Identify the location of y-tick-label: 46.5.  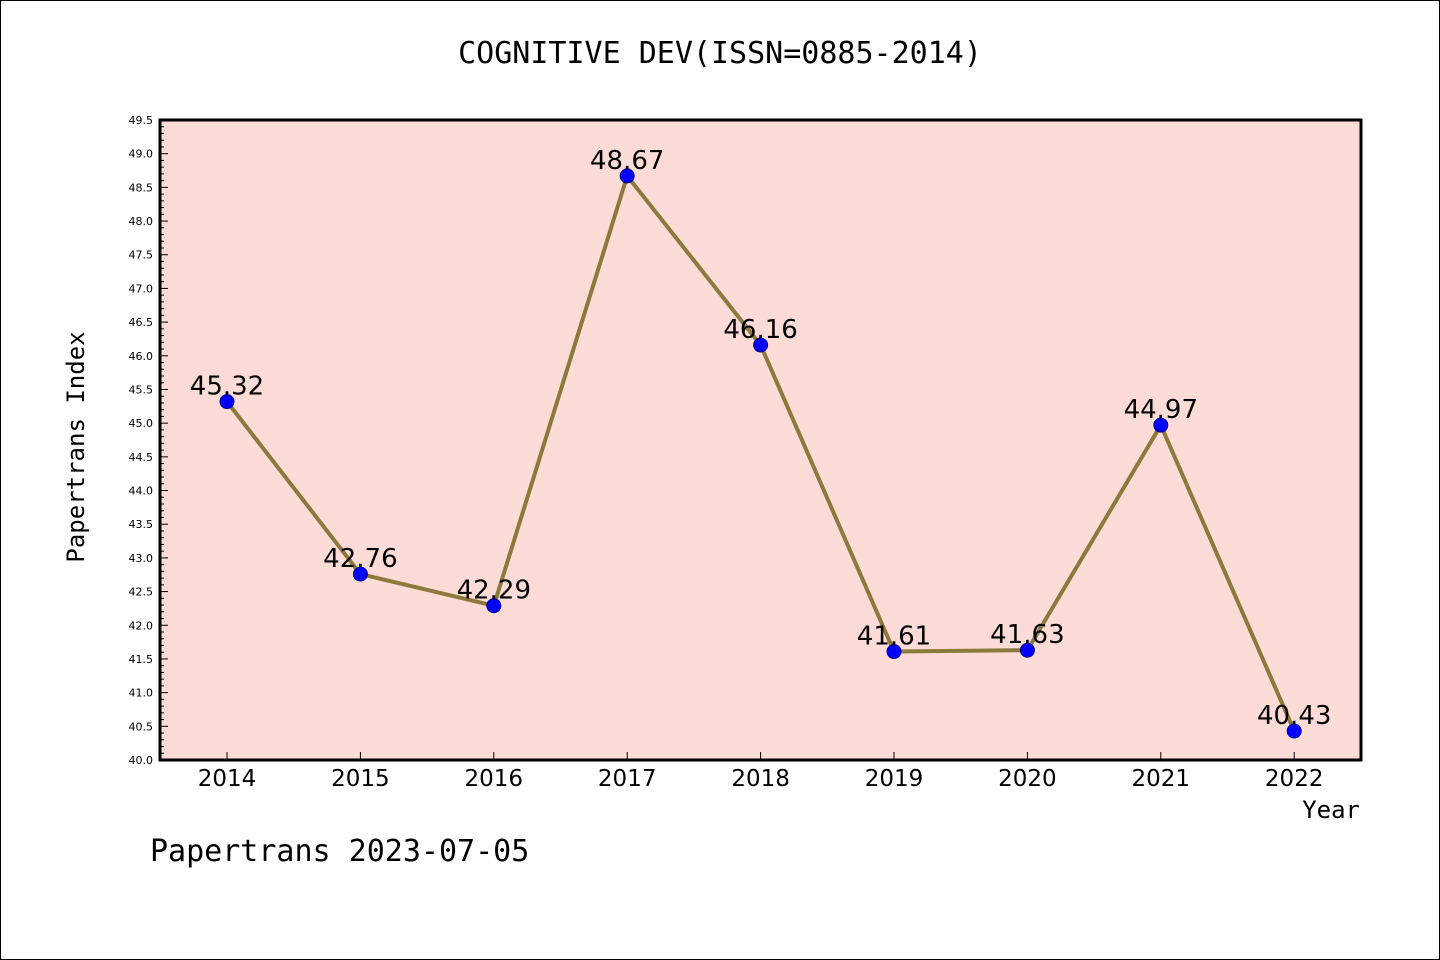
(141, 322).